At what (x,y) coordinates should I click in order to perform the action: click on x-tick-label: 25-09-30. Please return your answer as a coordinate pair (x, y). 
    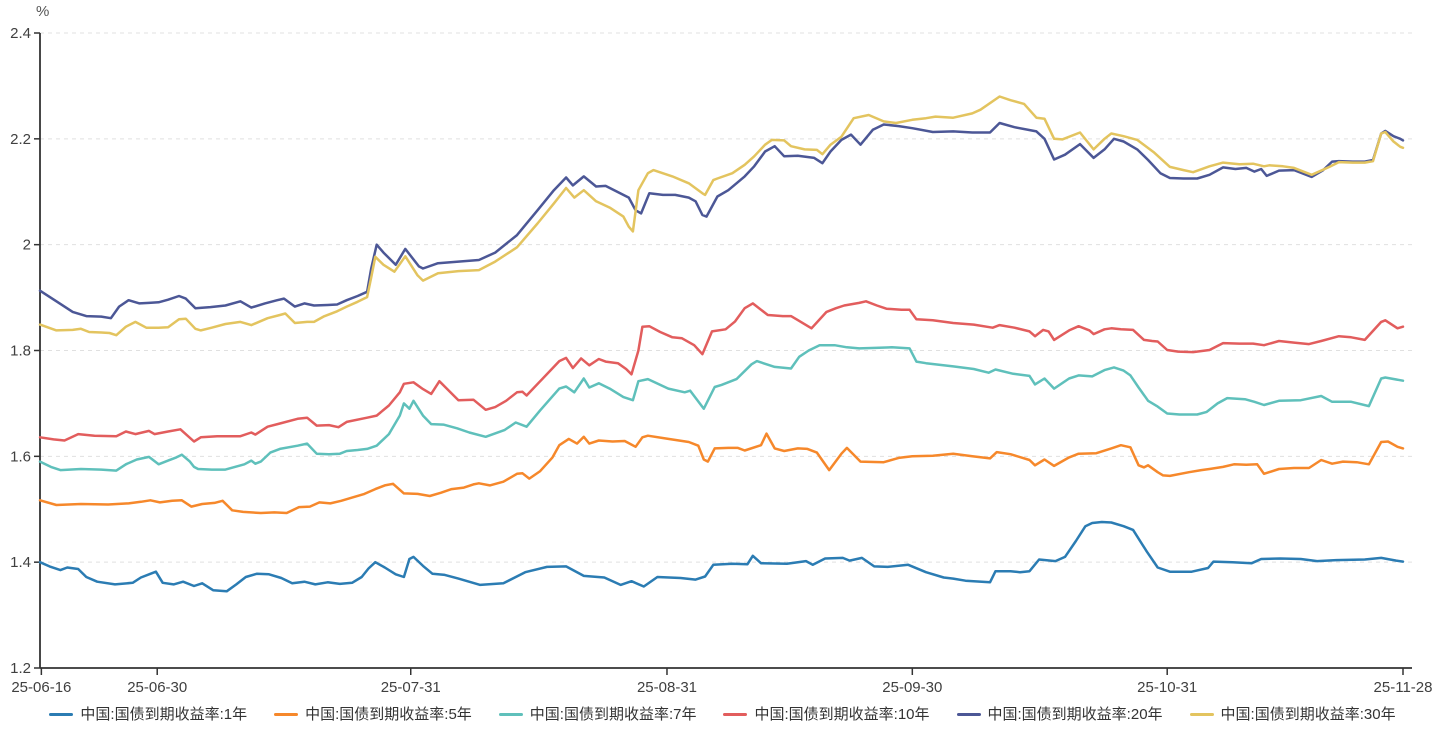
    Looking at the image, I should click on (912, 687).